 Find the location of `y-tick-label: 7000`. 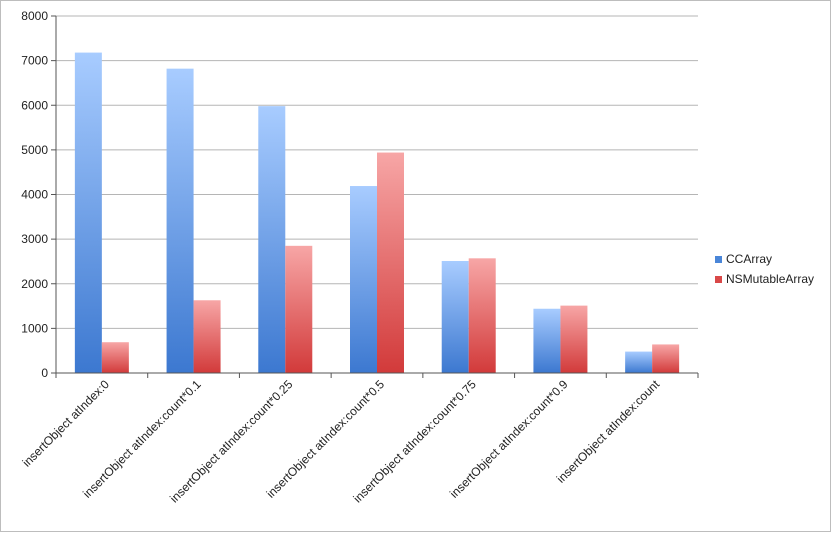

y-tick-label: 7000 is located at coordinates (34, 61).